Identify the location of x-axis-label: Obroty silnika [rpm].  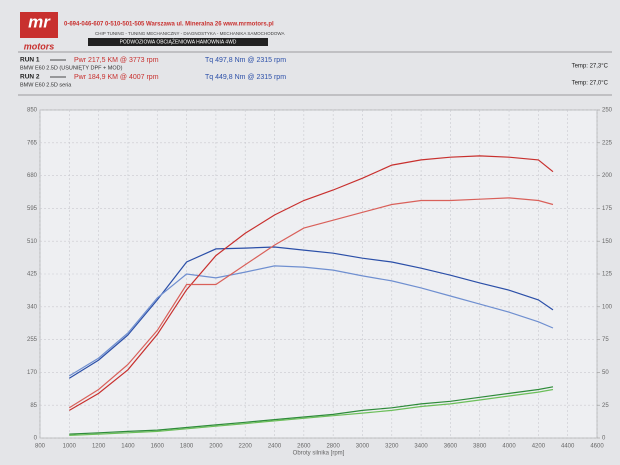
(319, 454).